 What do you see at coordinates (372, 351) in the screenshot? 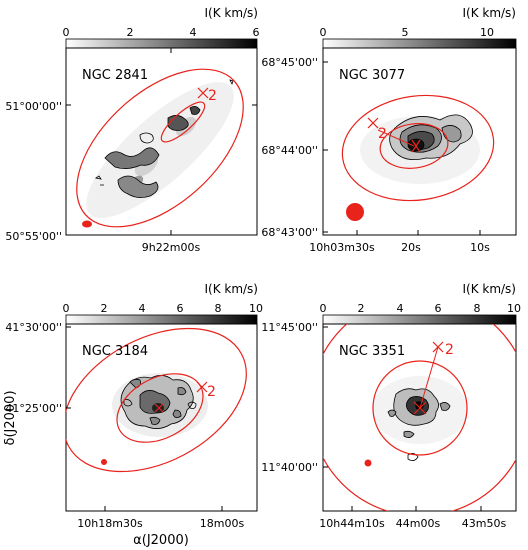
I see `galaxy-name: NGC 3351` at bounding box center [372, 351].